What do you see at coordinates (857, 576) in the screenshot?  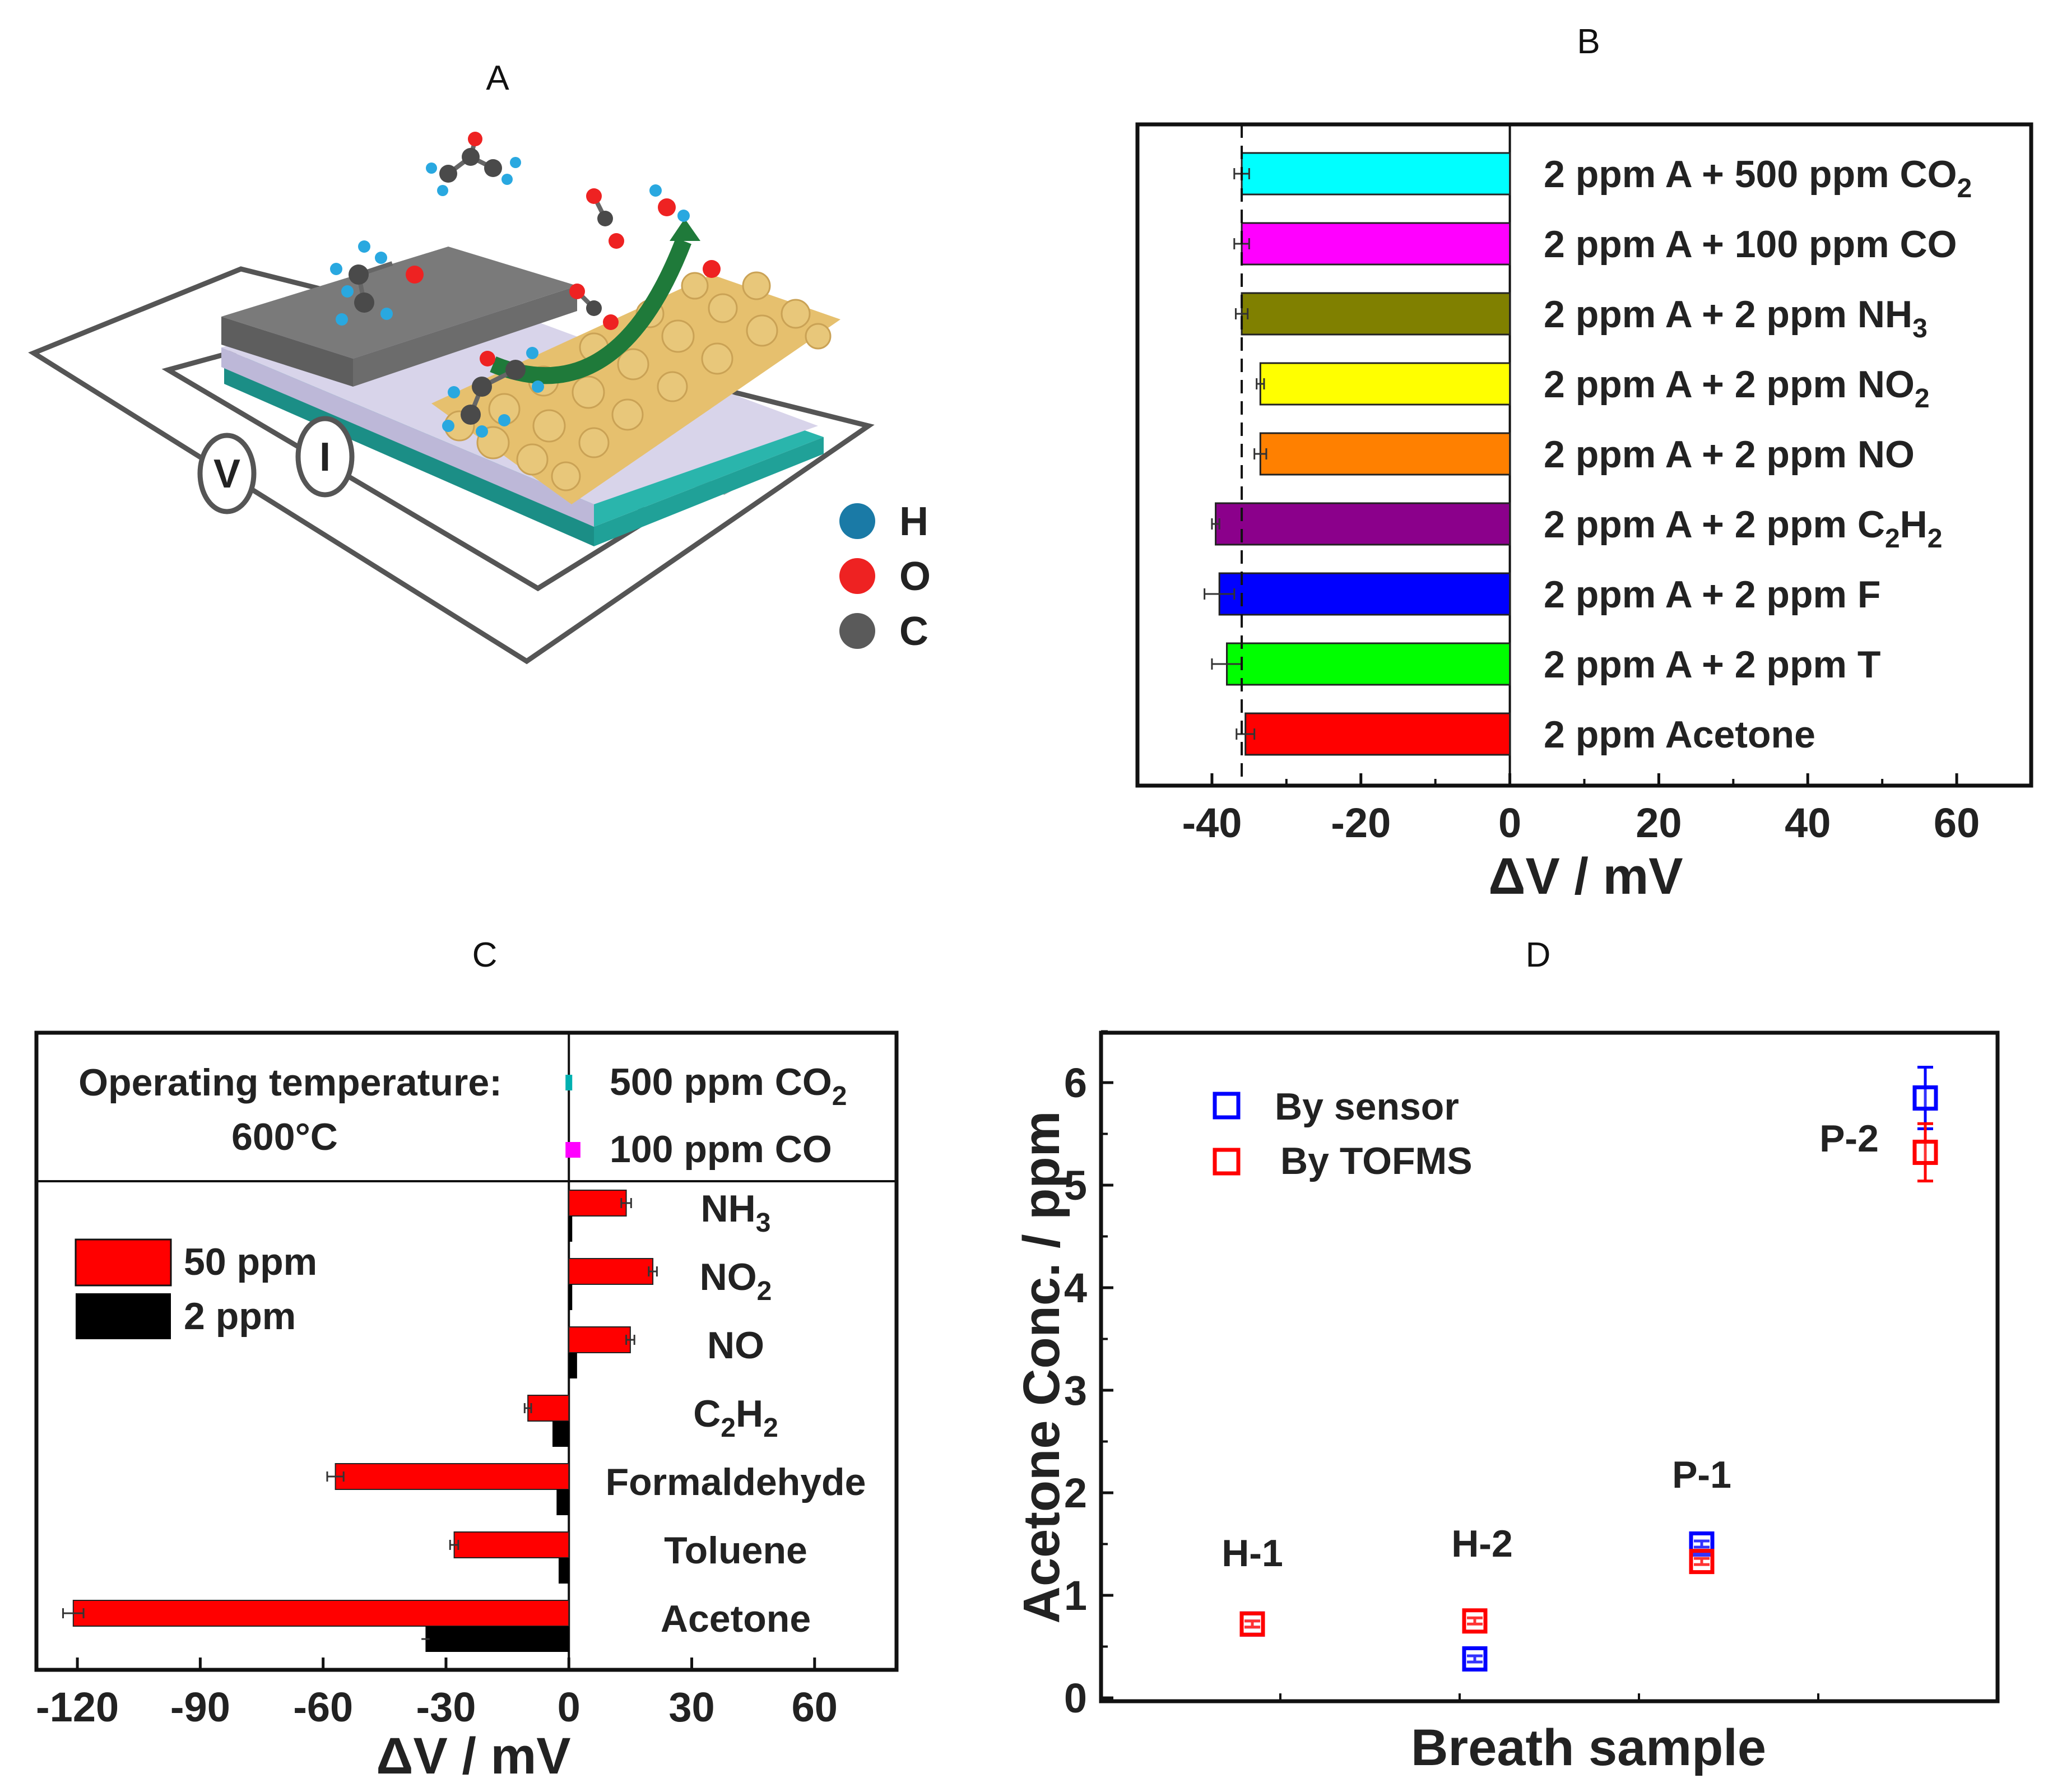 I see `legend-o-marker` at bounding box center [857, 576].